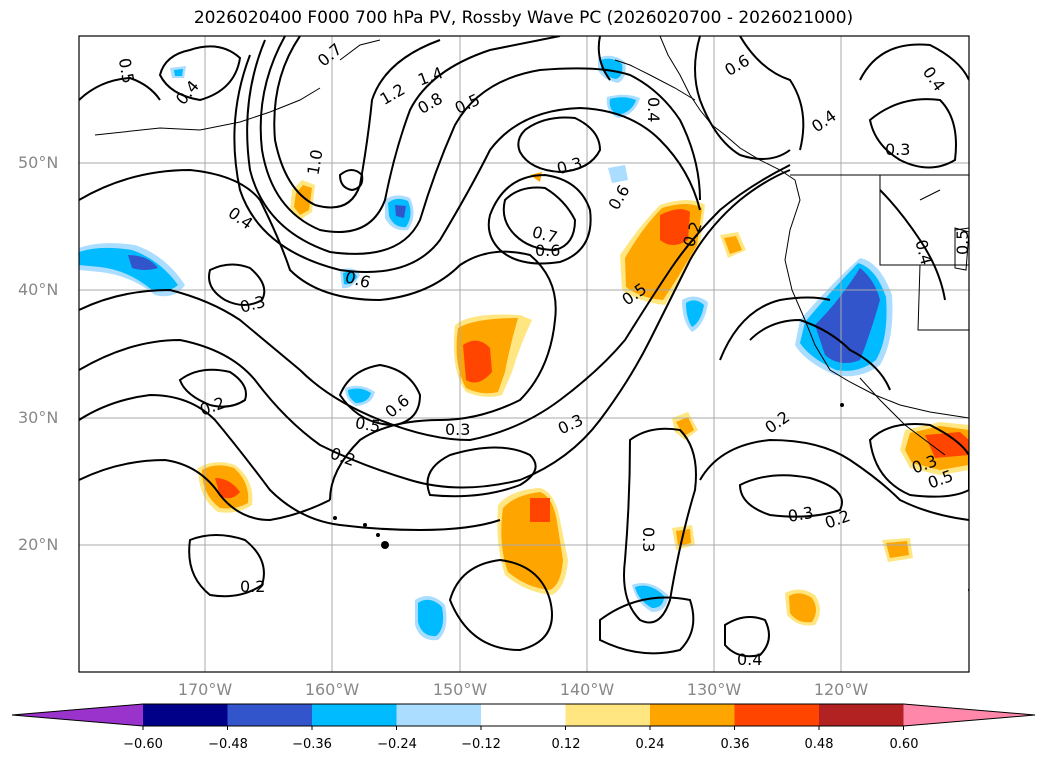 Image resolution: width=1047 pixels, height=765 pixels. What do you see at coordinates (38, 544) in the screenshot?
I see `lat-label-20n: 20°N` at bounding box center [38, 544].